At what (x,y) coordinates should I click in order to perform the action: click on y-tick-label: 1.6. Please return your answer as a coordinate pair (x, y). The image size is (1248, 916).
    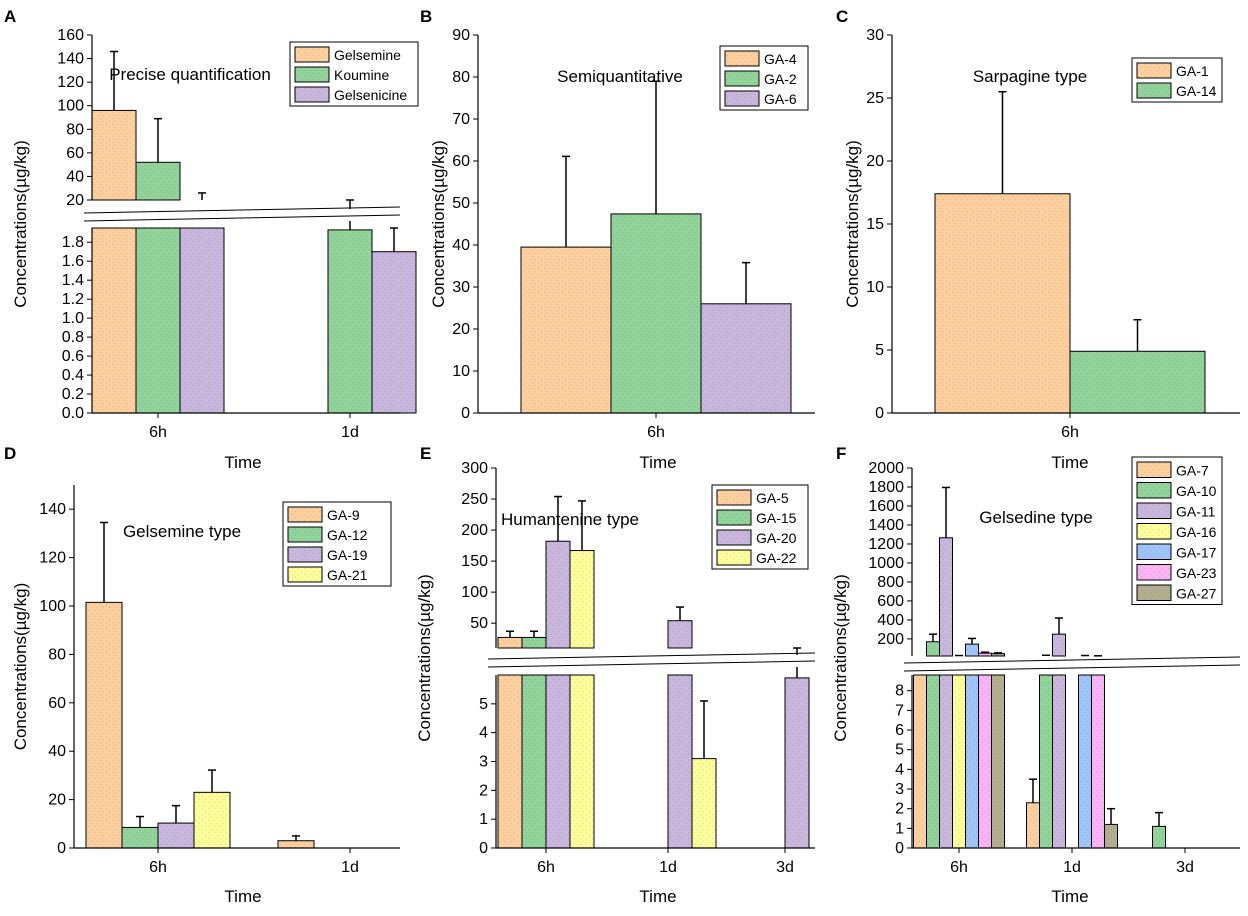
    Looking at the image, I should click on (73, 261).